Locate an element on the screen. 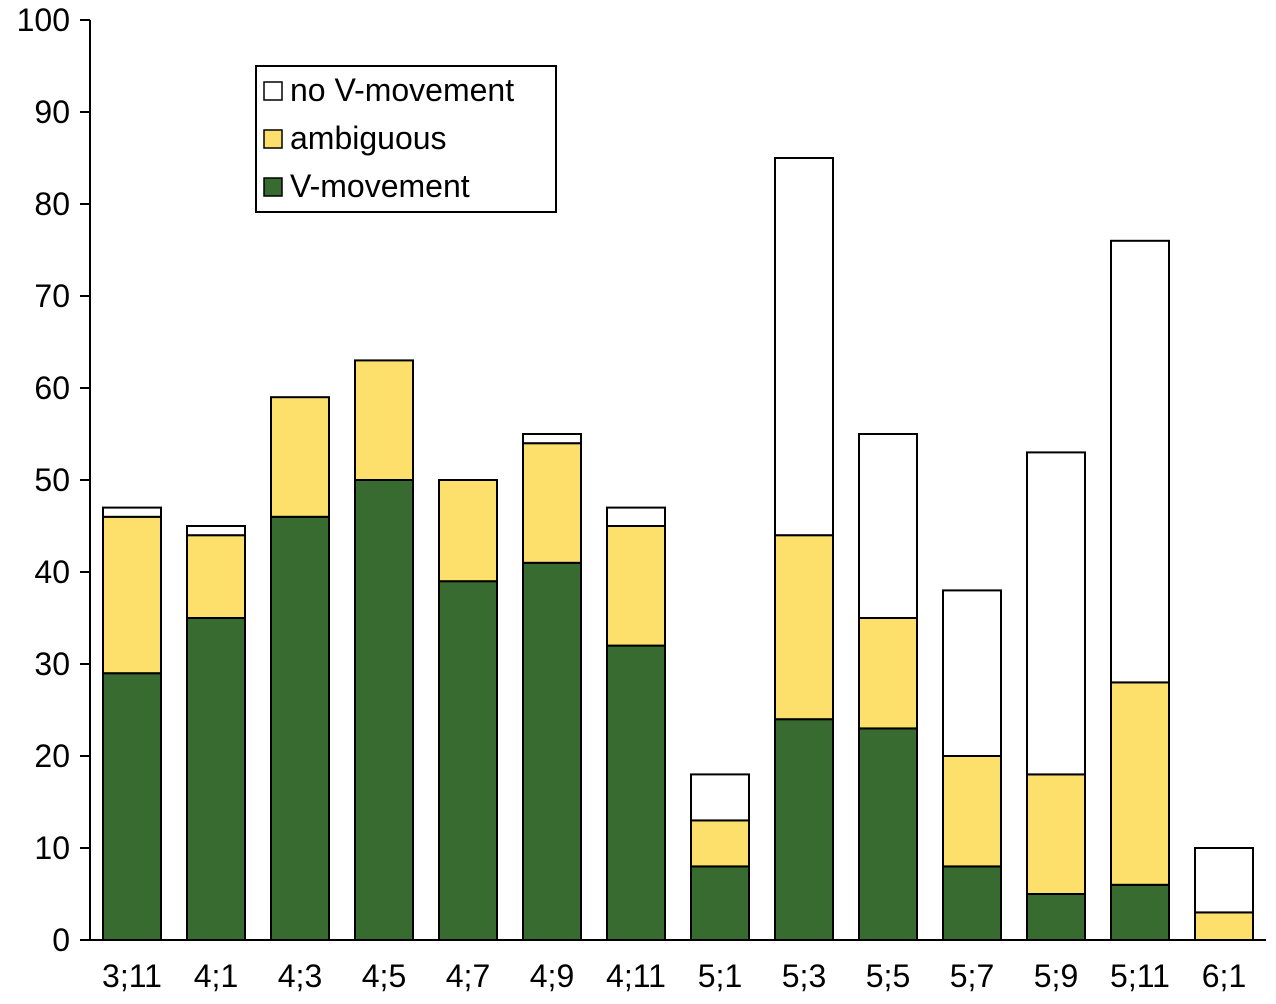  y-tick-label: 90 is located at coordinates (52, 112).